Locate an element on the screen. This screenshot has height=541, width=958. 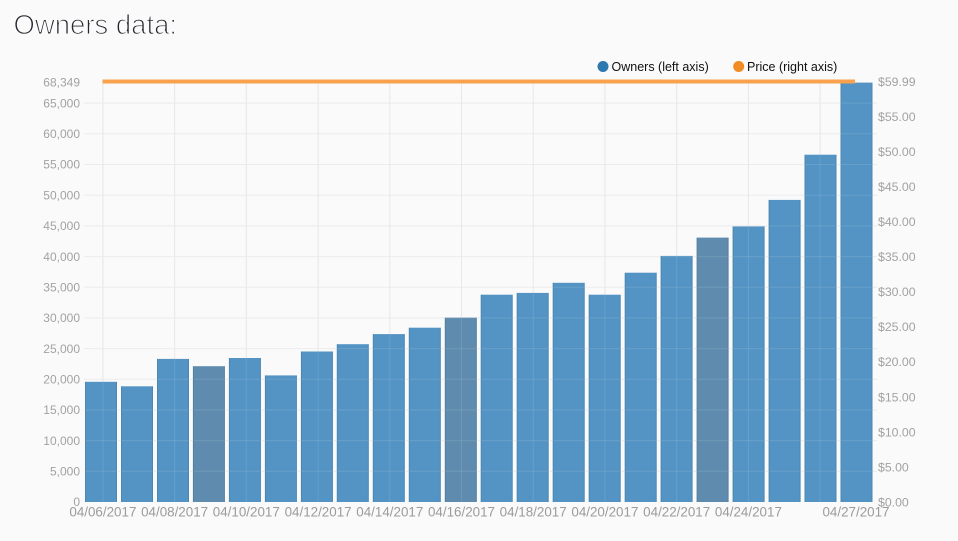
svg-text: 04/14/2017 is located at coordinates (389, 512).